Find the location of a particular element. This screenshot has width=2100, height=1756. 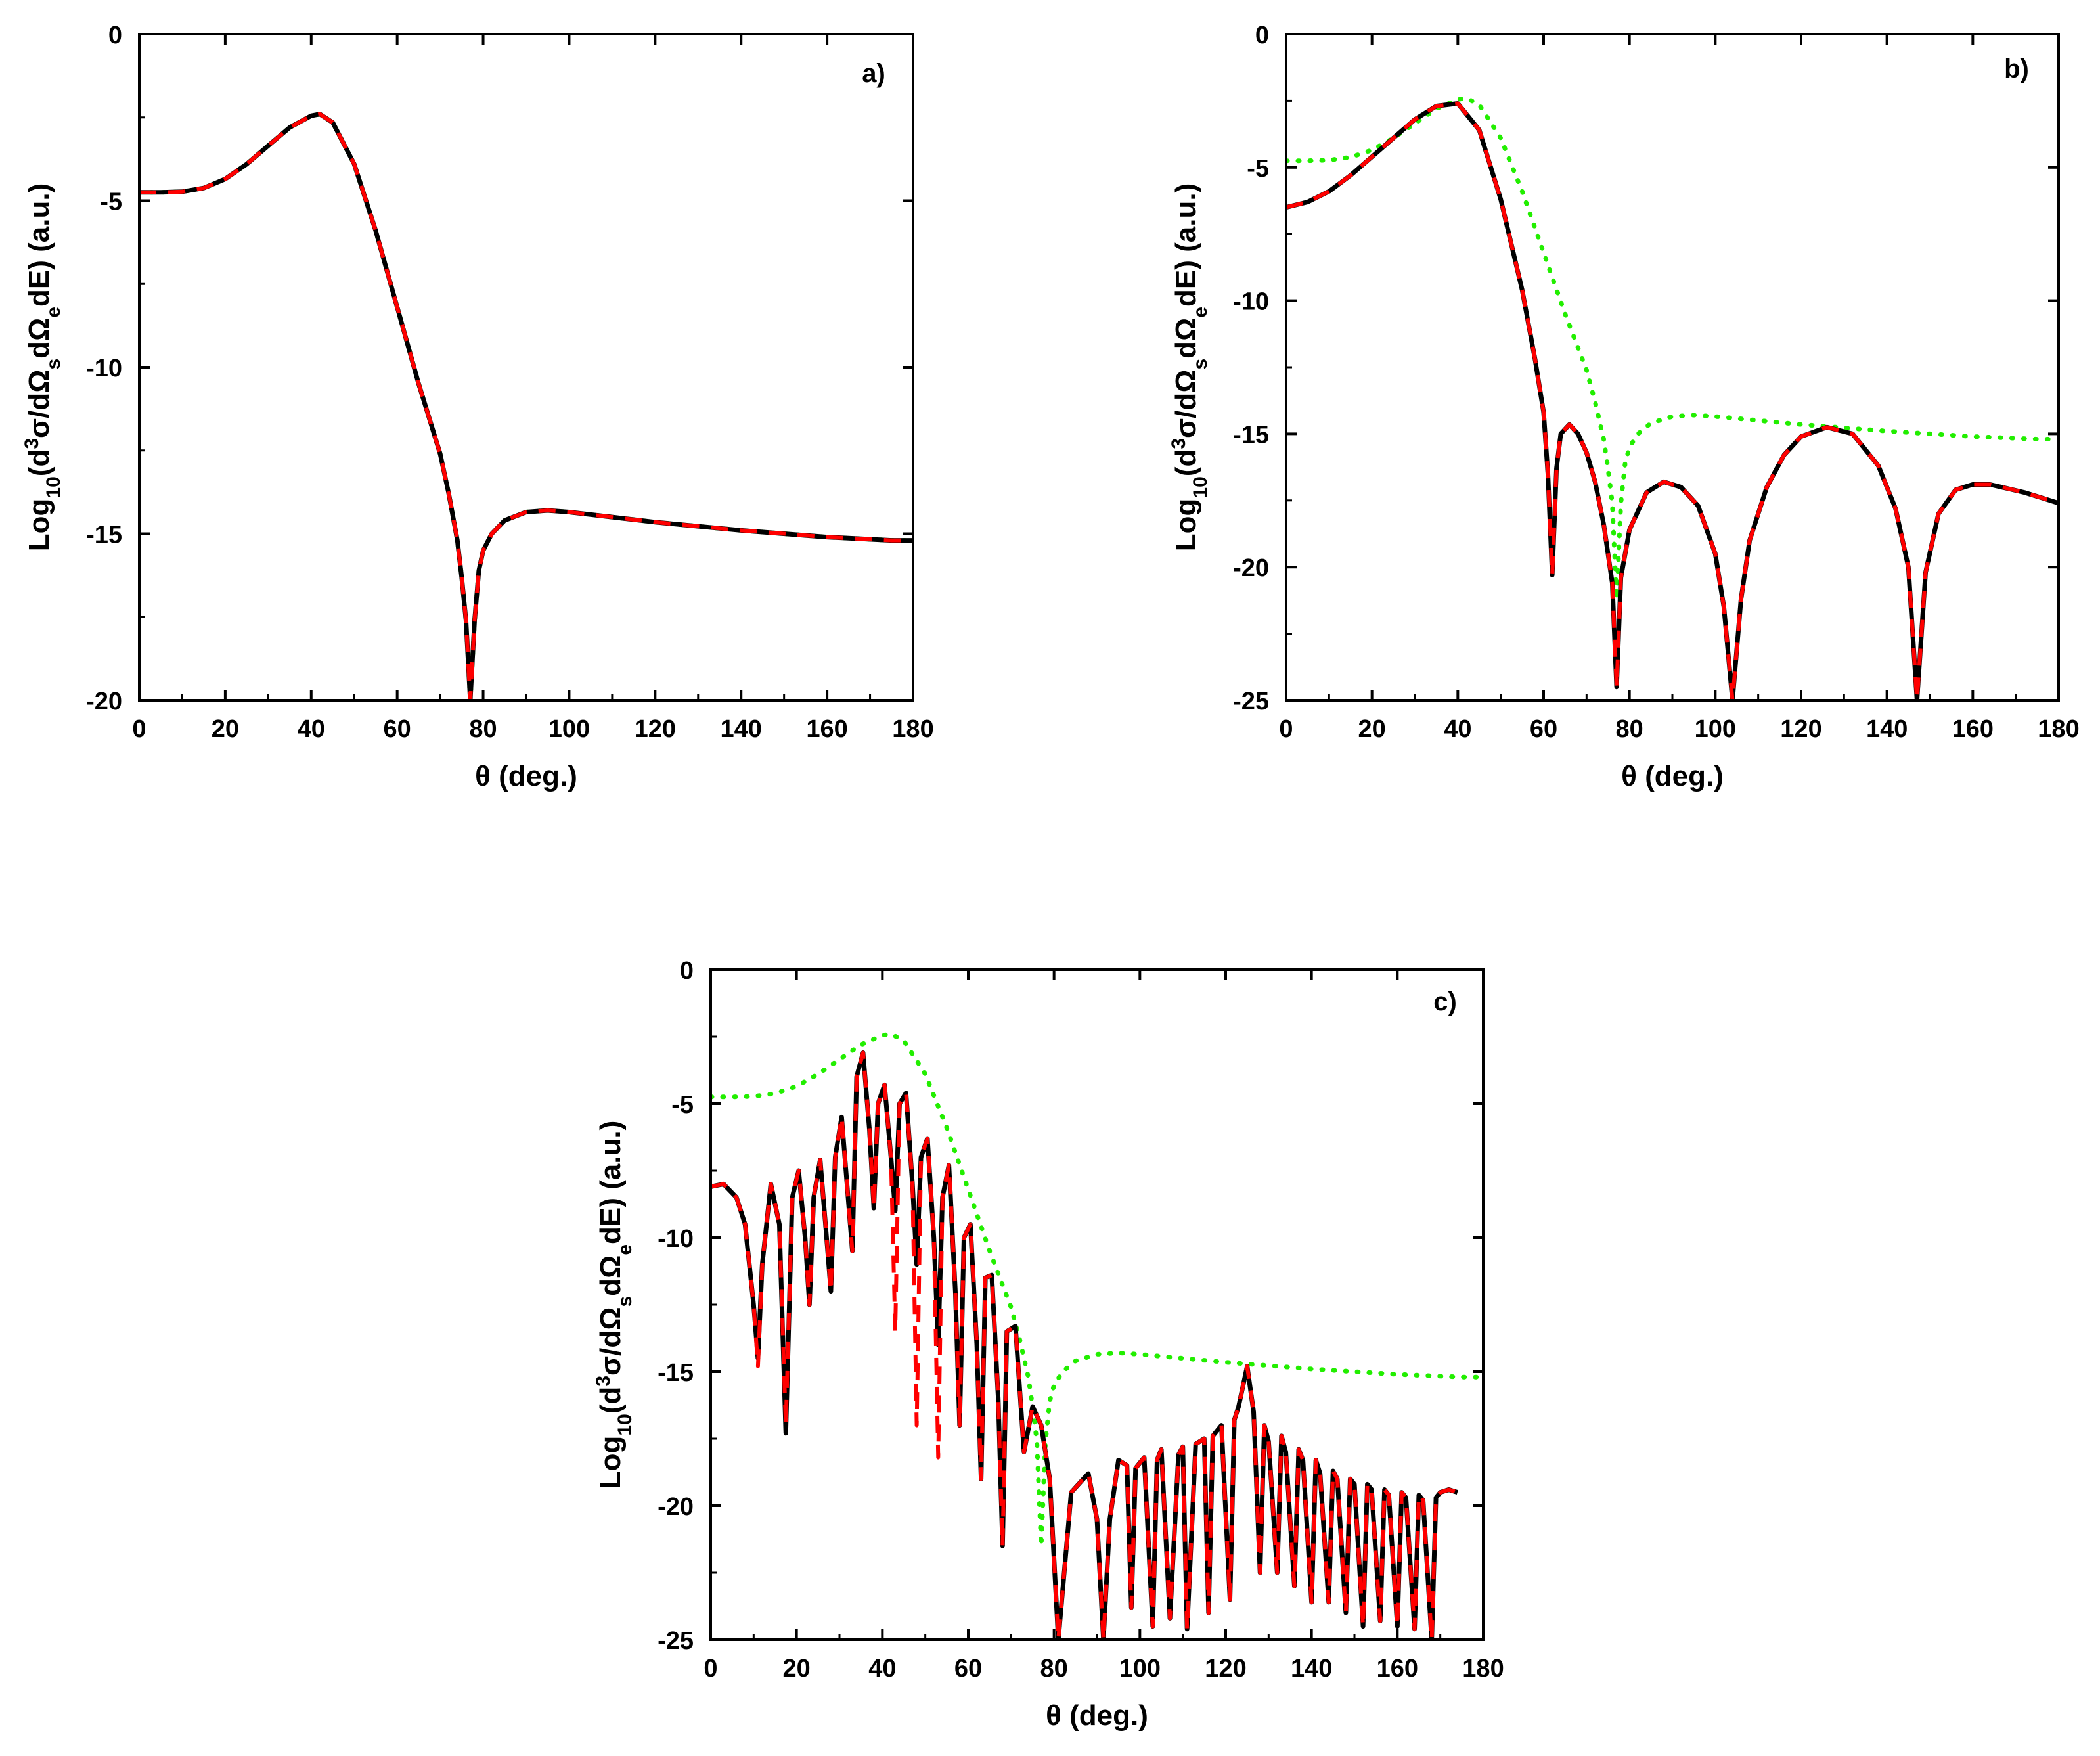

panel-c-x-tick-label: 40 is located at coordinates (882, 1668).